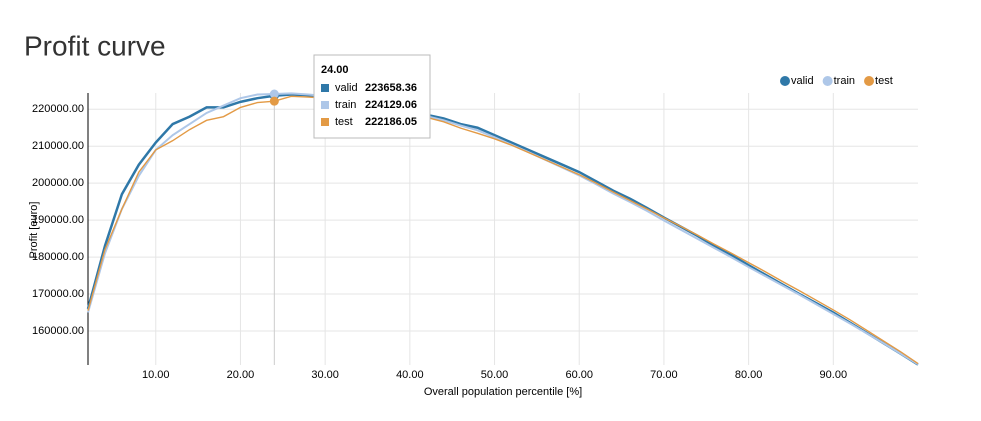 This screenshot has height=421, width=981. What do you see at coordinates (391, 122) in the screenshot?
I see `tooltip-value: 222186.05` at bounding box center [391, 122].